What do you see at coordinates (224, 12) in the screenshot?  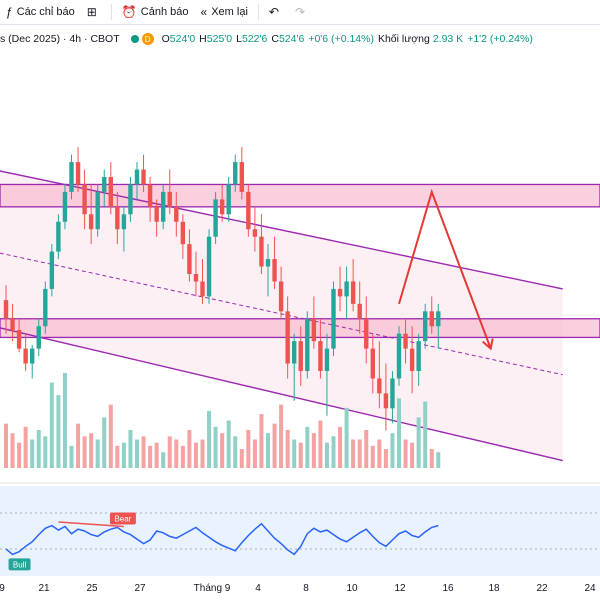 I see `replay-button: « Xem lại` at bounding box center [224, 12].